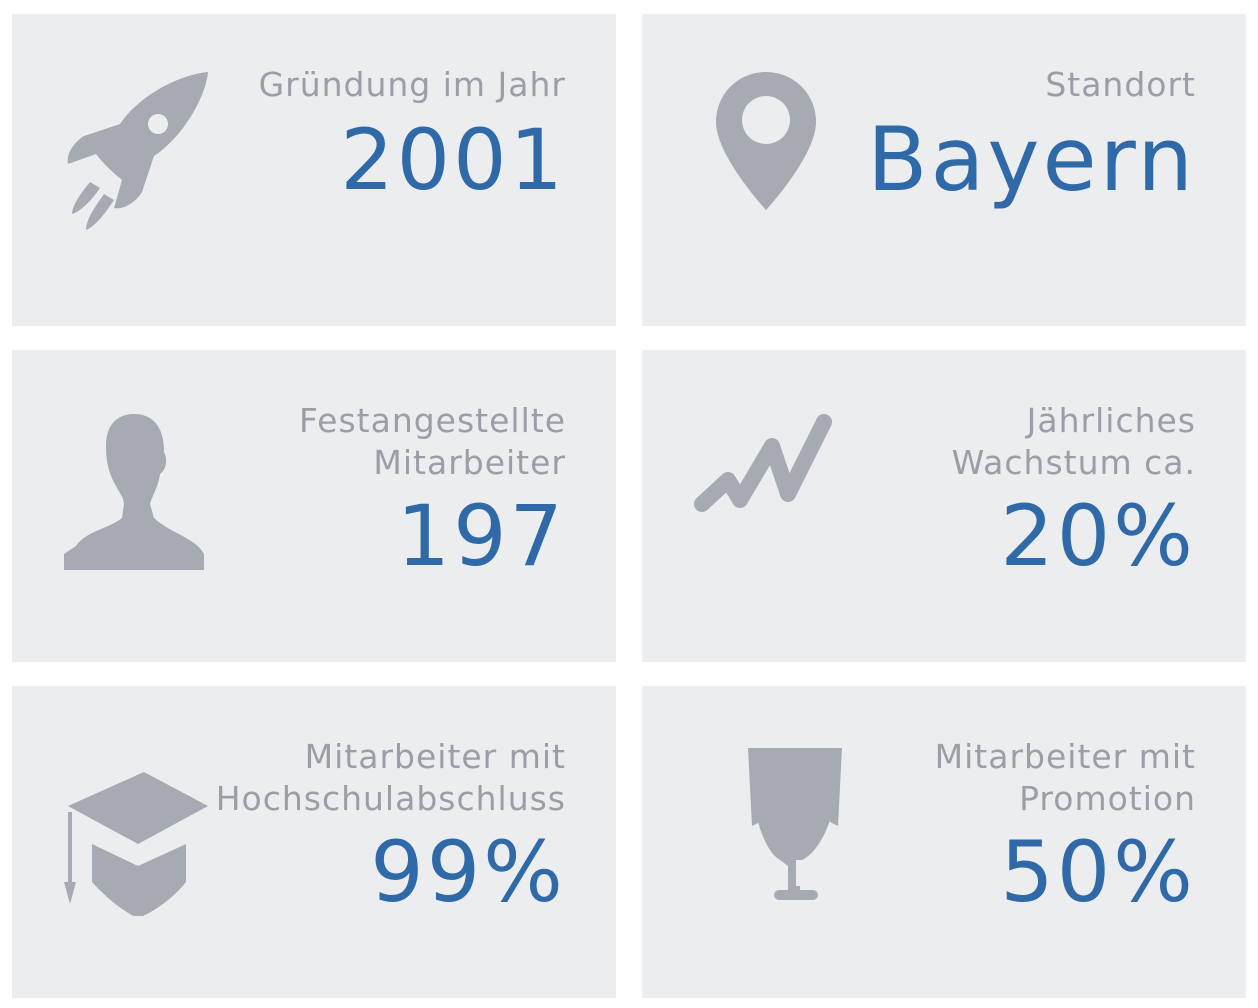 Image resolution: width=1258 pixels, height=1008 pixels. I want to click on employees-label-line1: Festangestellte, so click(432, 420).